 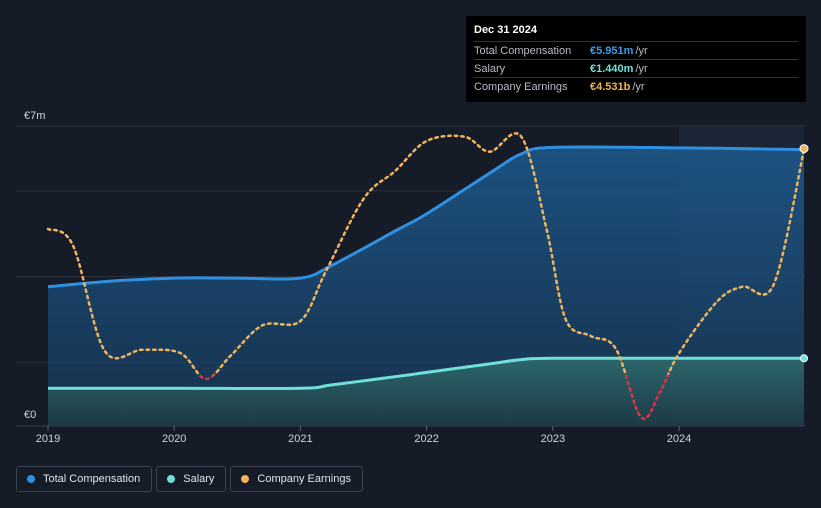 I want to click on x-tick-label: 2019, so click(x=48, y=439).